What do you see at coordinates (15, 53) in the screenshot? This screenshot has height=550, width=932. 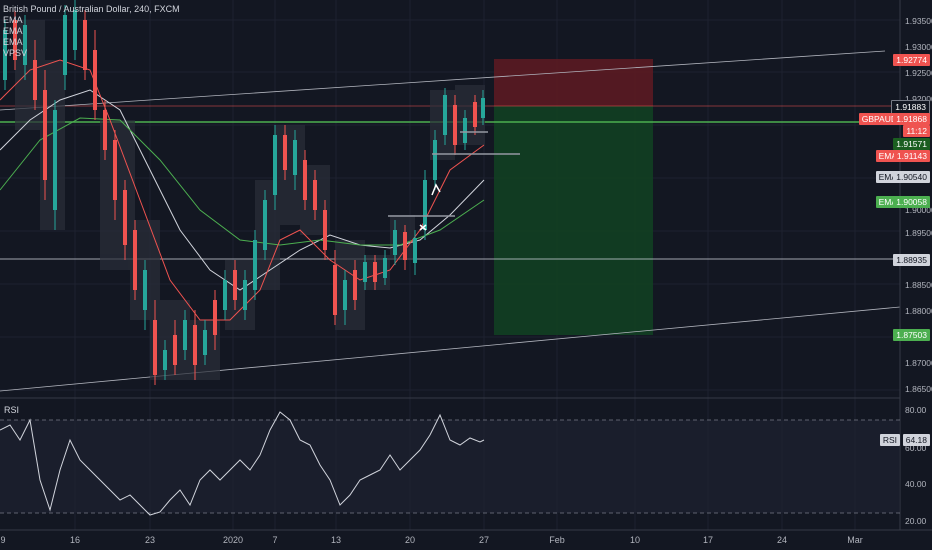 I see `indicator-vpsv: VPSV` at bounding box center [15, 53].